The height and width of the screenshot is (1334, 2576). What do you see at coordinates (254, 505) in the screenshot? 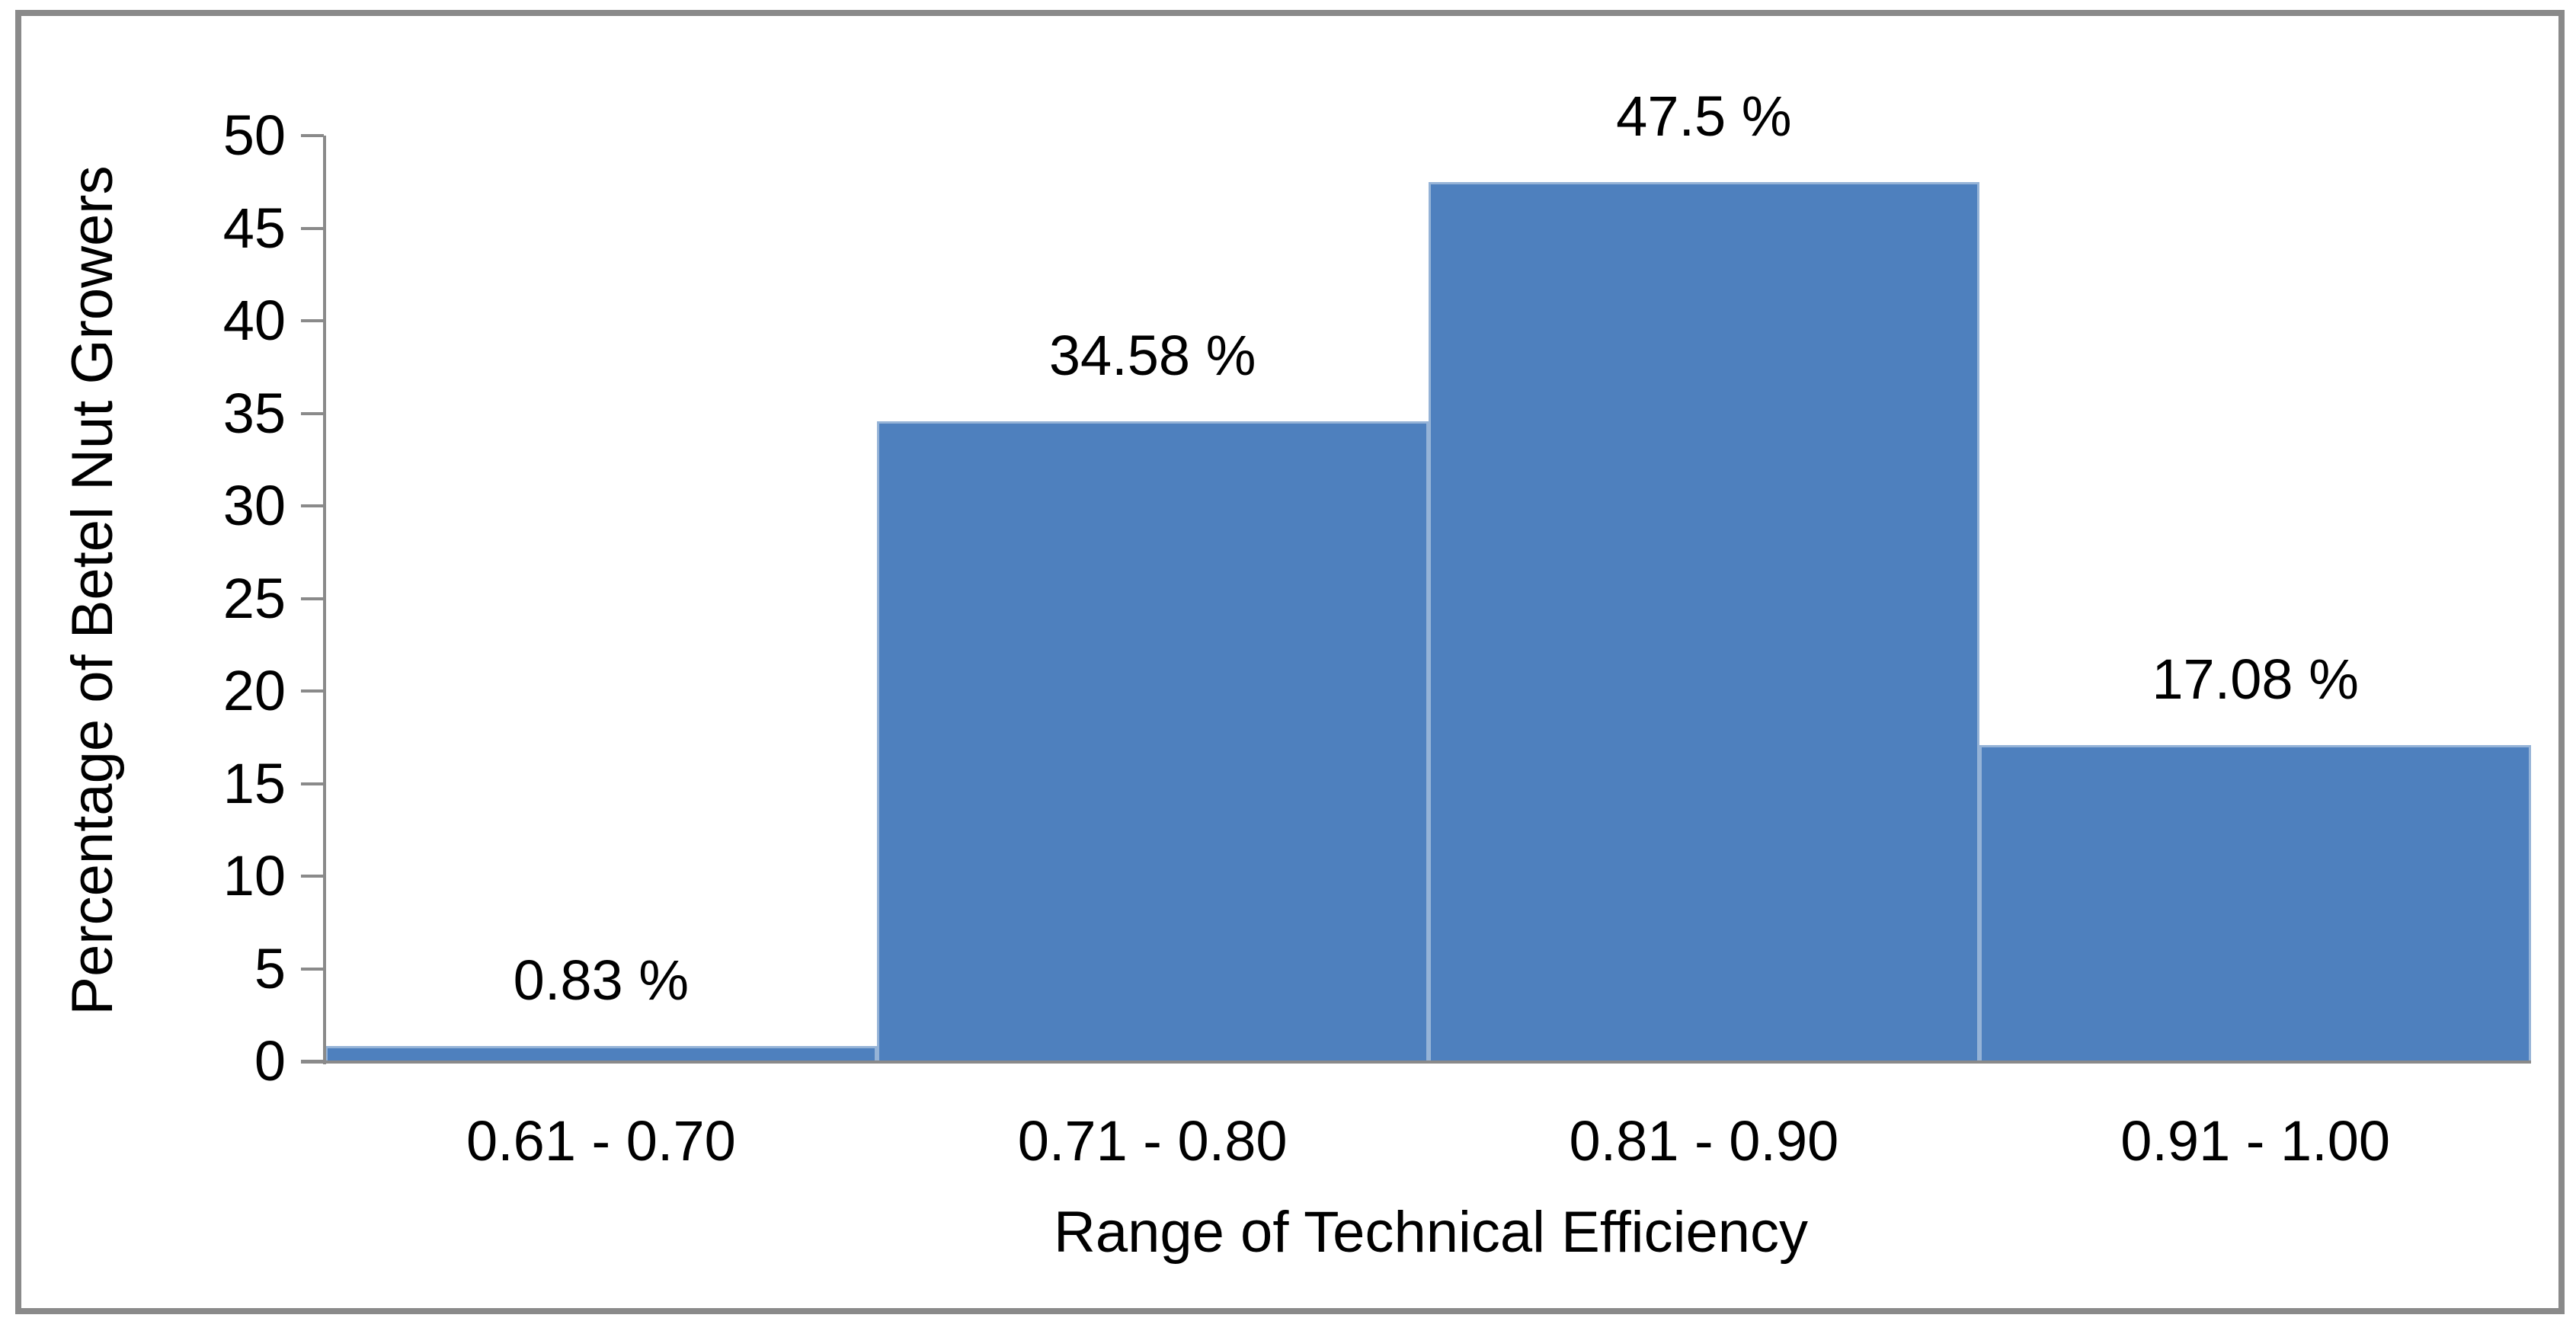
I see `y-tick-label: 30` at bounding box center [254, 505].